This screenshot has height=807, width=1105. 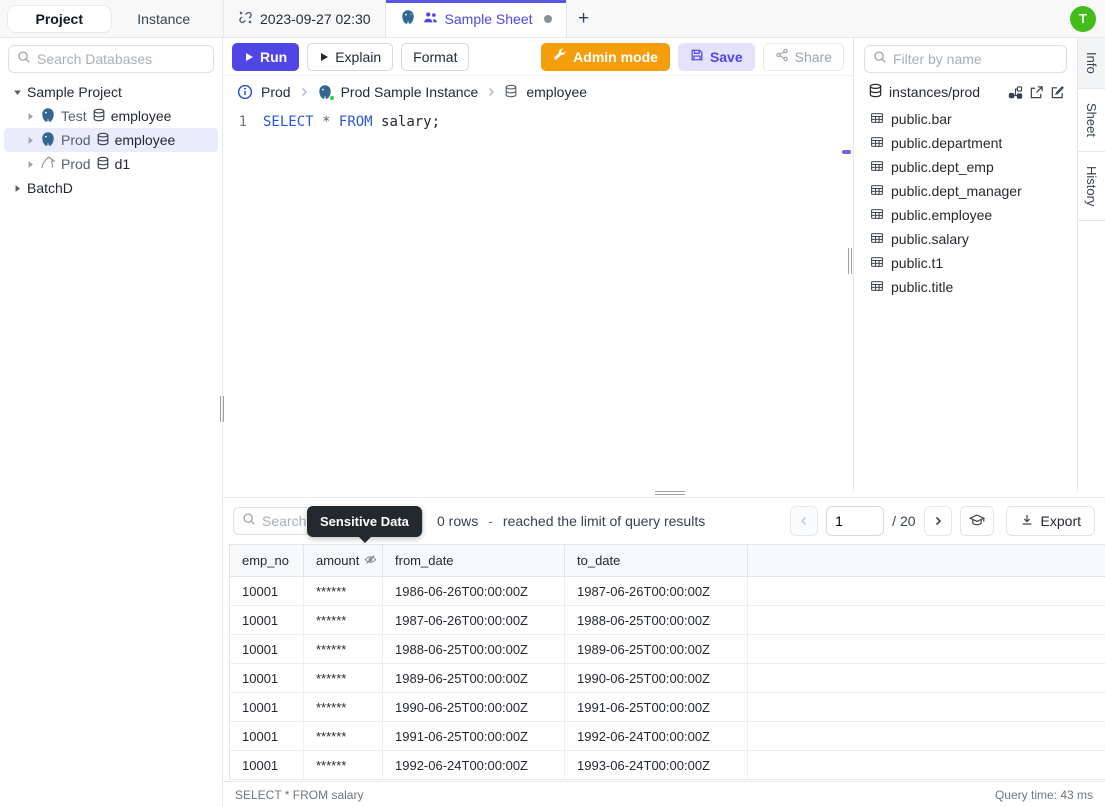 I want to click on search-icon, so click(x=880, y=59).